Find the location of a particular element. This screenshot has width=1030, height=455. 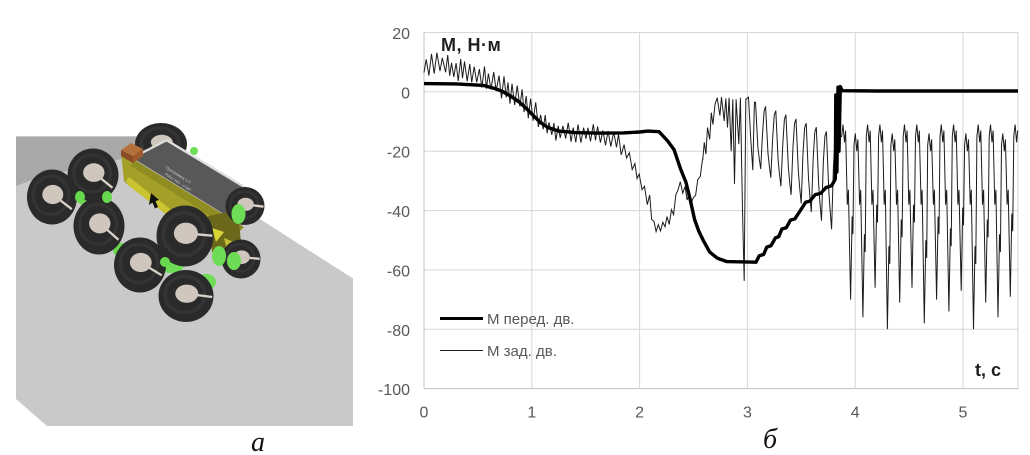

svg-text: -20 is located at coordinates (398, 153).